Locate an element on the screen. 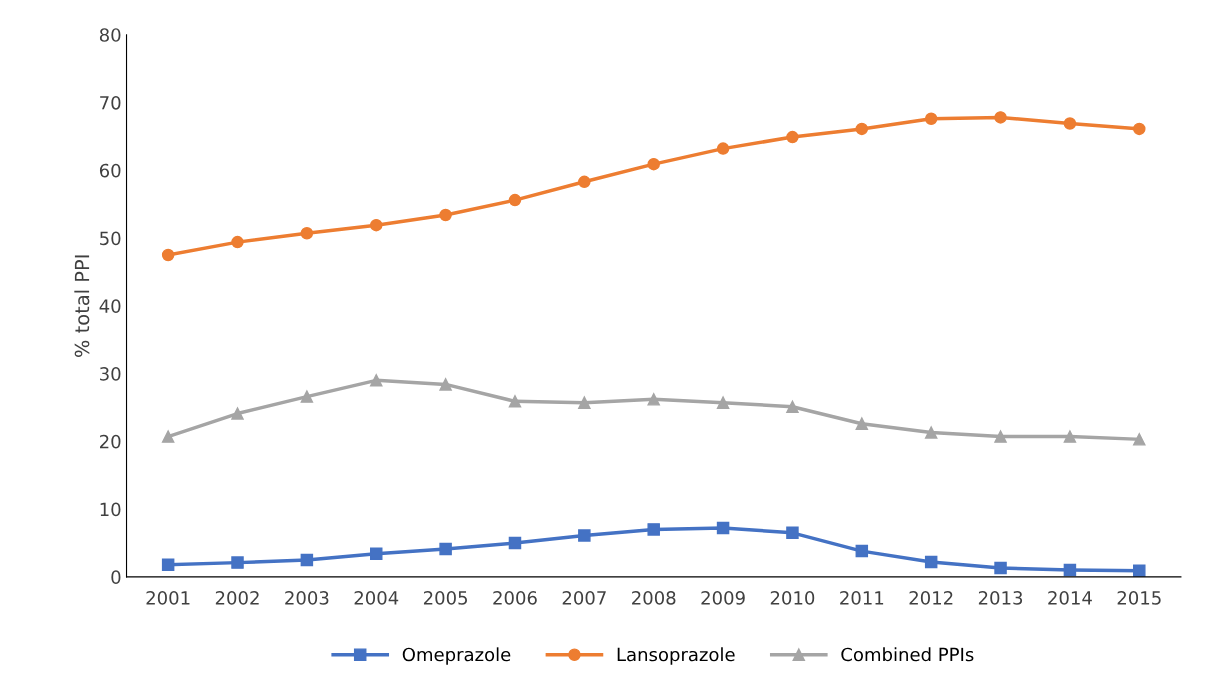 The image size is (1205, 695). x-tick-label: 2005 is located at coordinates (445, 598).